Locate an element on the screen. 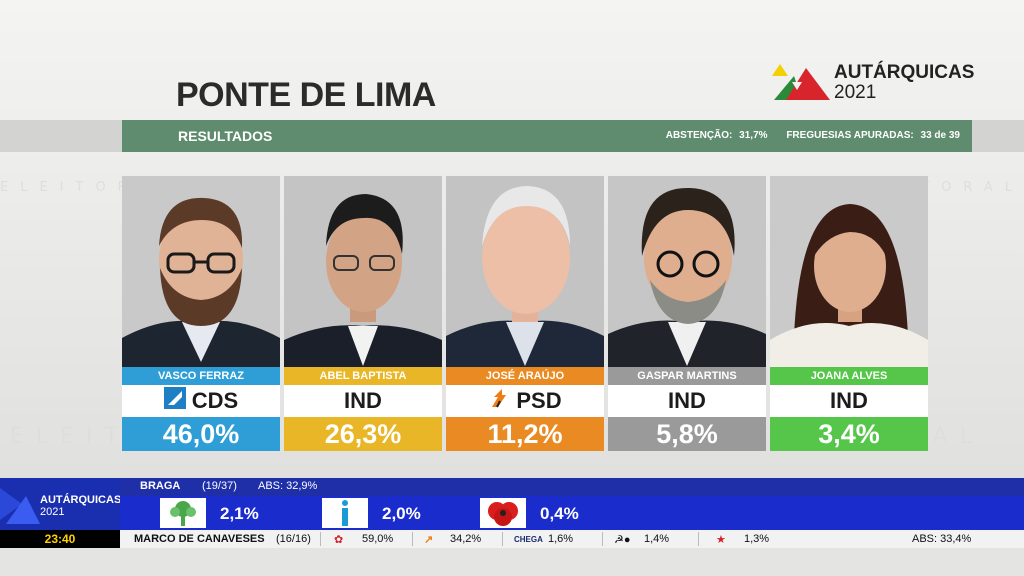 The width and height of the screenshot is (1024, 576). ticker-main: 2,1% 2,0% 0,4% is located at coordinates (572, 513).